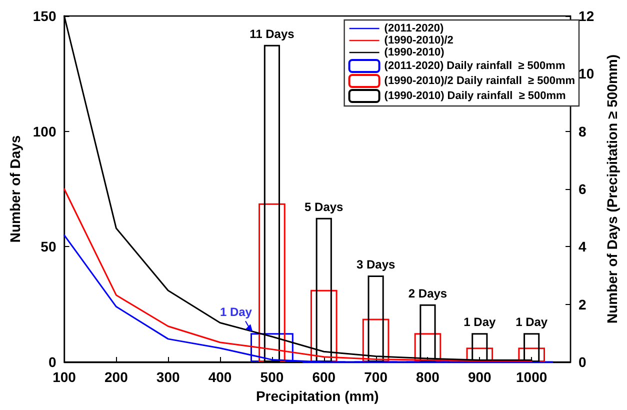  I want to click on x-tick-label: 100, so click(64, 377).